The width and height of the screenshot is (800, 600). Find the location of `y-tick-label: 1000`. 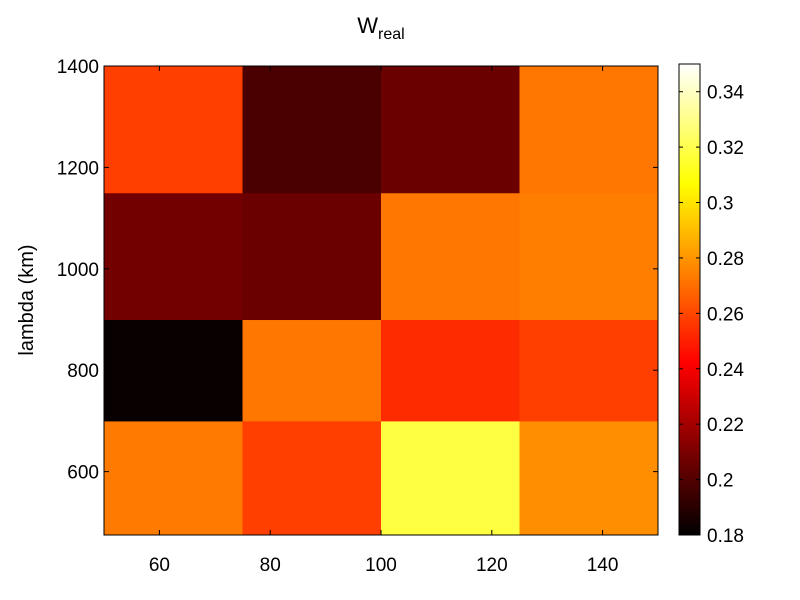

y-tick-label: 1000 is located at coordinates (78, 270).